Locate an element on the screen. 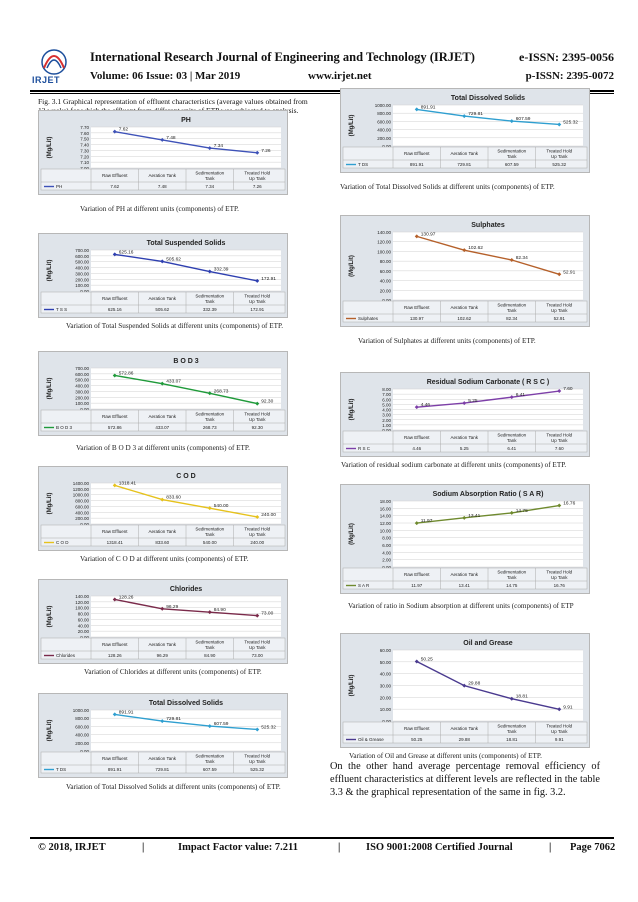 This screenshot has height=902, width=638. y-tick-label: 7.60 is located at coordinates (84, 133).